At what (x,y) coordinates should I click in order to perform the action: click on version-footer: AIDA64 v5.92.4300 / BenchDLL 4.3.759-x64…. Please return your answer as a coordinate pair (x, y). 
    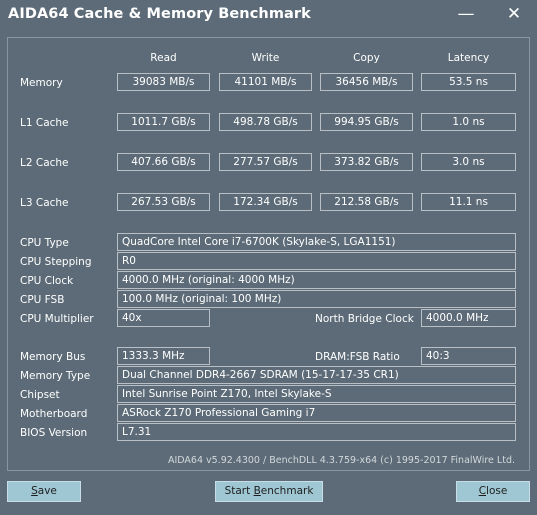
    Looking at the image, I should click on (341, 460).